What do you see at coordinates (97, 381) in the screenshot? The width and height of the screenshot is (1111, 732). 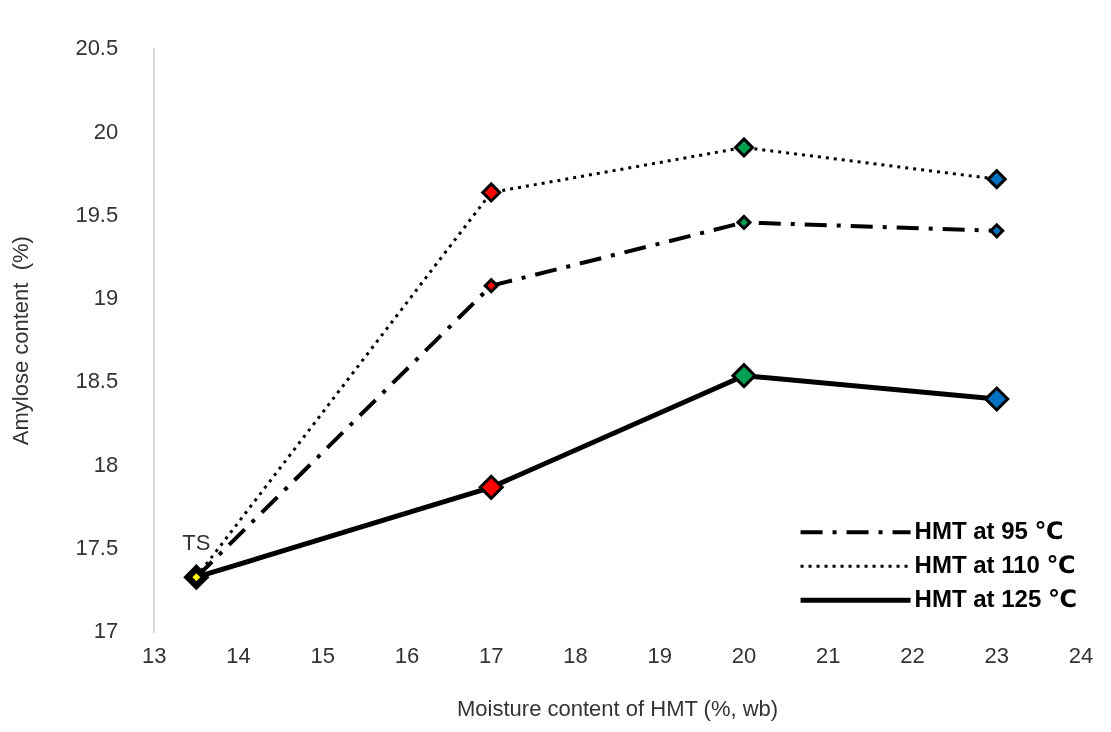 I see `y-tick-label: 18.5` at bounding box center [97, 381].